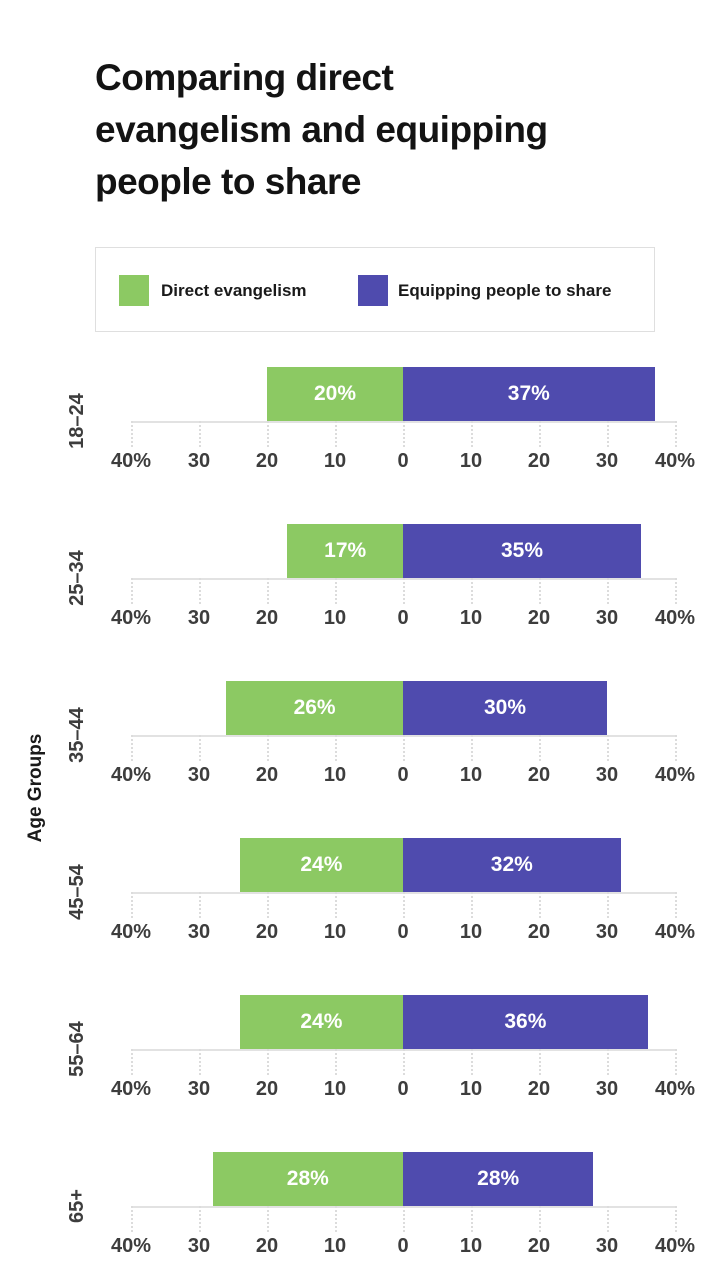  What do you see at coordinates (244, 77) in the screenshot?
I see `chart-title-line: Comparing direct` at bounding box center [244, 77].